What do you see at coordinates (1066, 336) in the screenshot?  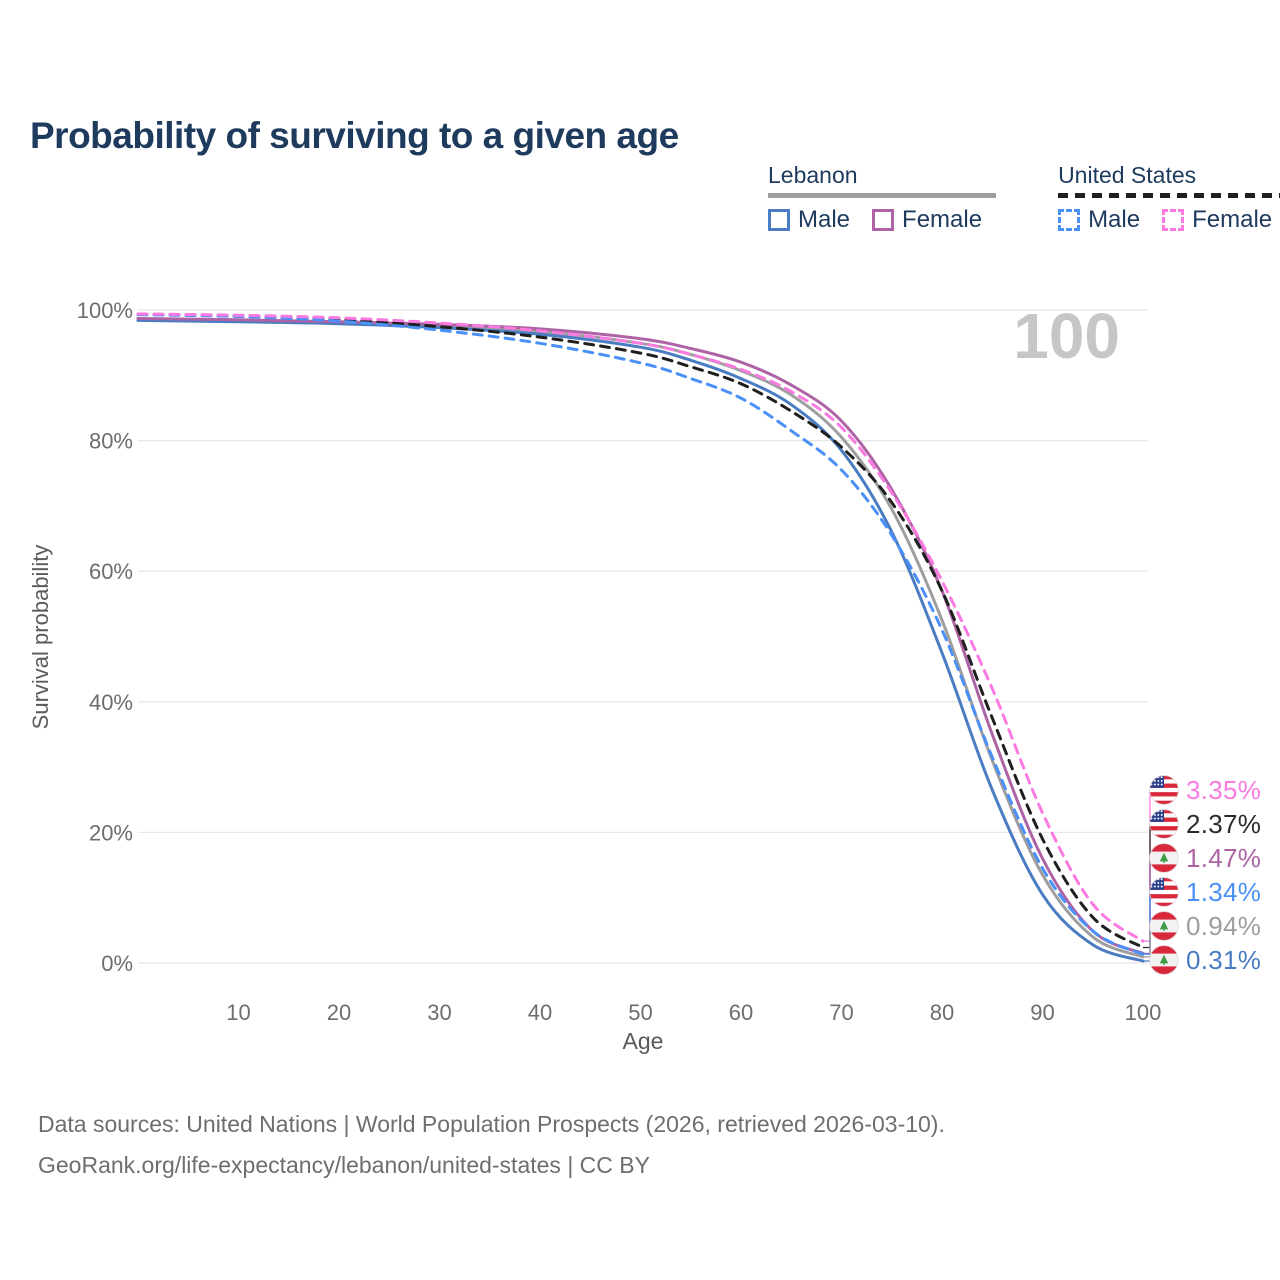 I see `age-watermark: 100` at bounding box center [1066, 336].